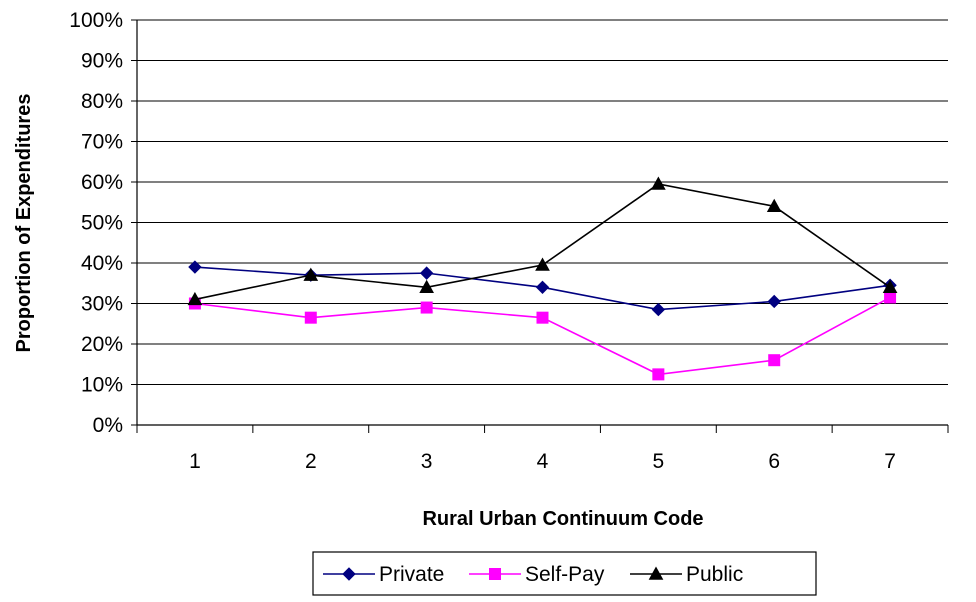 Image resolution: width=976 pixels, height=602 pixels. I want to click on y-tick-label: 80%, so click(102, 101).